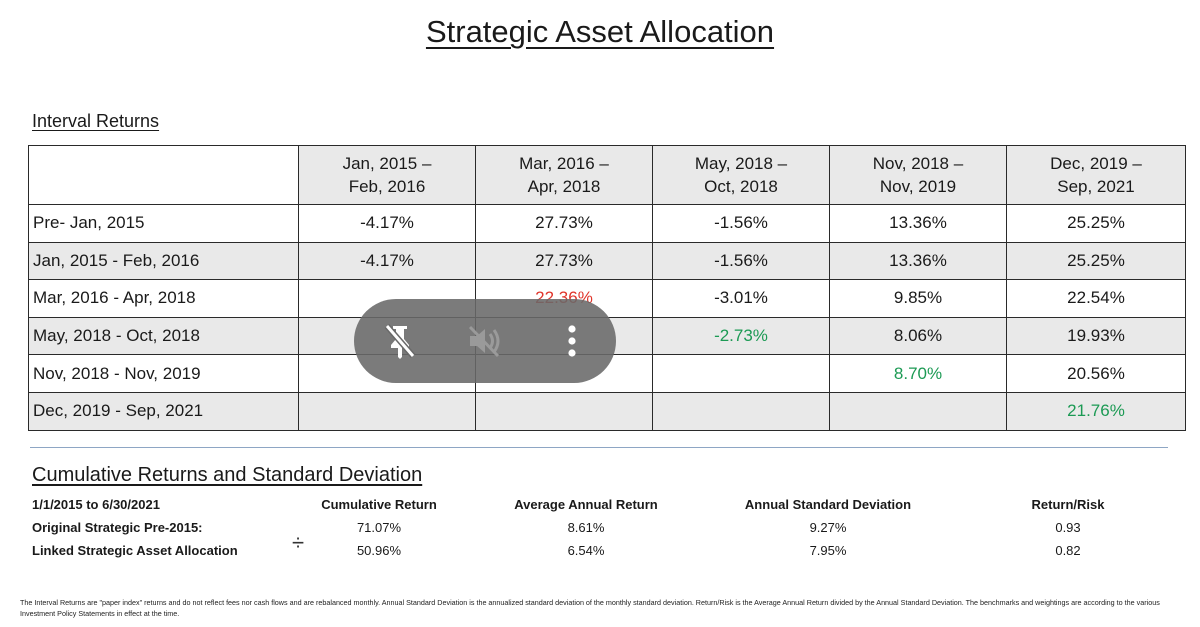  Describe the element at coordinates (163, 223) in the screenshot. I see `row-label: Pre- Jan, 2015` at that location.